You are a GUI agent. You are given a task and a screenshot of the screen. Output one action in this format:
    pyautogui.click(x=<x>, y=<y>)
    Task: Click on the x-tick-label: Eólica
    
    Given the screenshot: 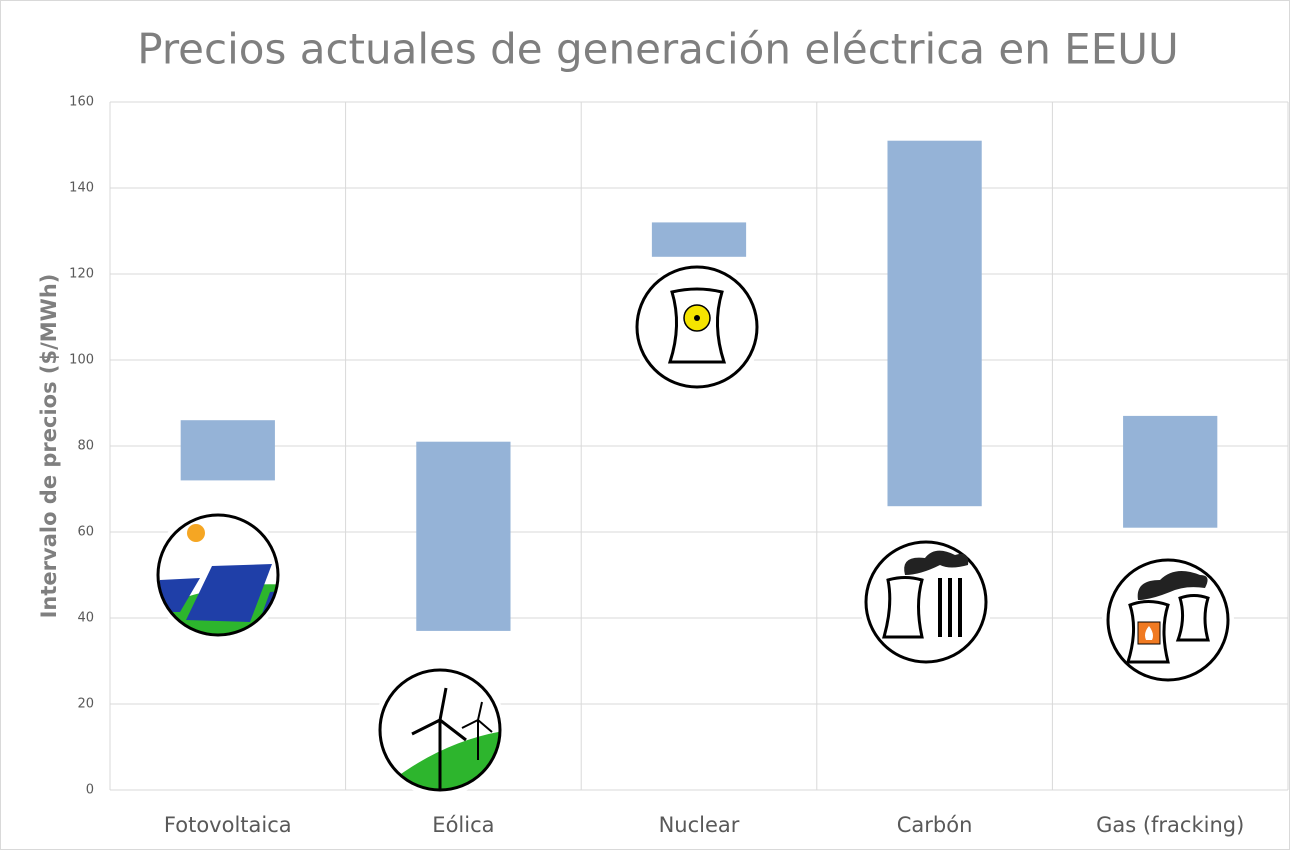 What is the action you would take?
    pyautogui.click(x=463, y=825)
    